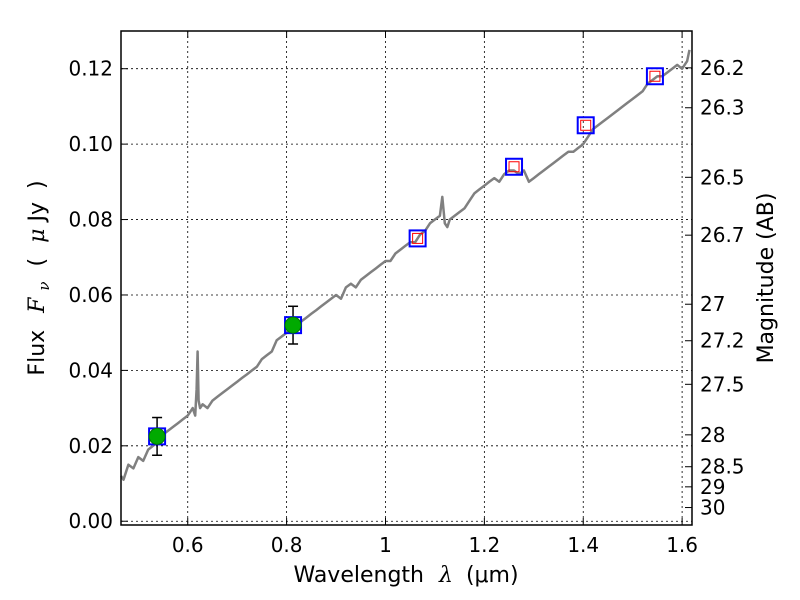  What do you see at coordinates (90, 521) in the screenshot?
I see `y-tick-label: 0.00` at bounding box center [90, 521].